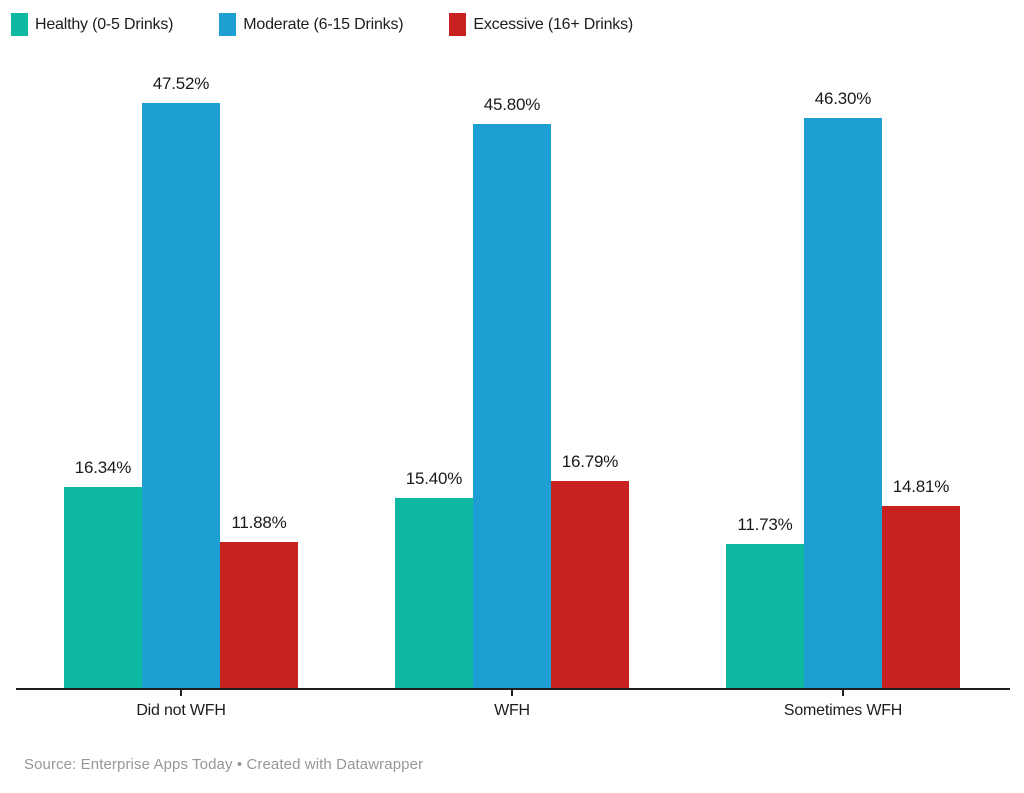 This screenshot has width=1024, height=793. Describe the element at coordinates (103, 587) in the screenshot. I see `bar-healthy-0-5-drinks-did-not-wfh` at that location.